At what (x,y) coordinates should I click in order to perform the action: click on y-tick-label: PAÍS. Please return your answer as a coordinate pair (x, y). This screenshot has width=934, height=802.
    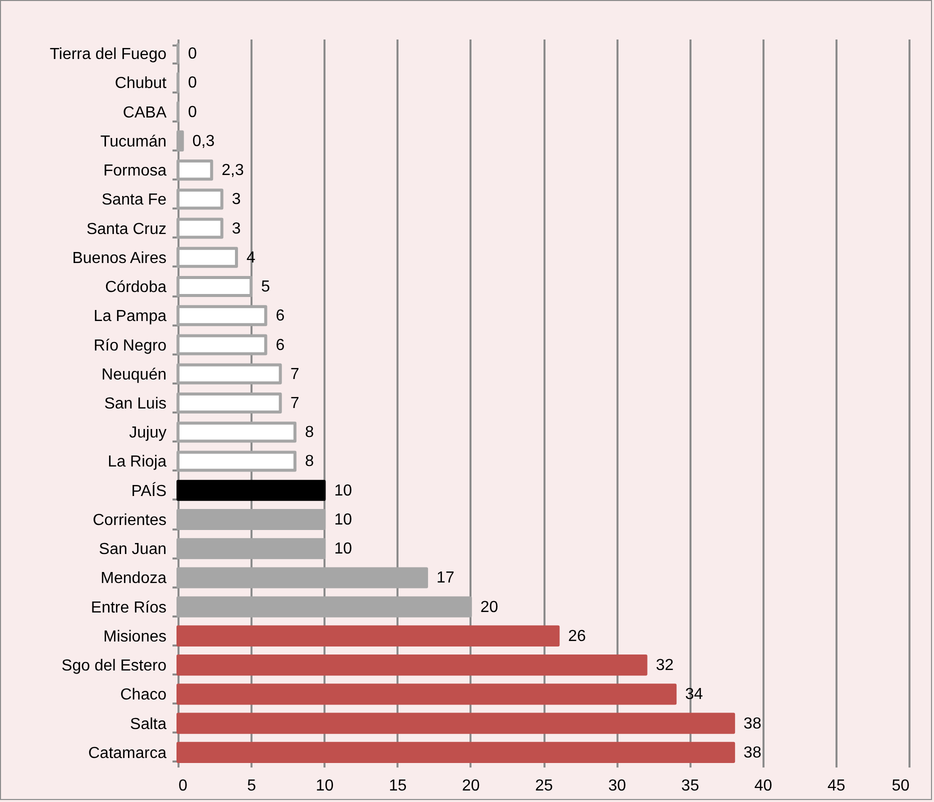
    Looking at the image, I should click on (148, 491).